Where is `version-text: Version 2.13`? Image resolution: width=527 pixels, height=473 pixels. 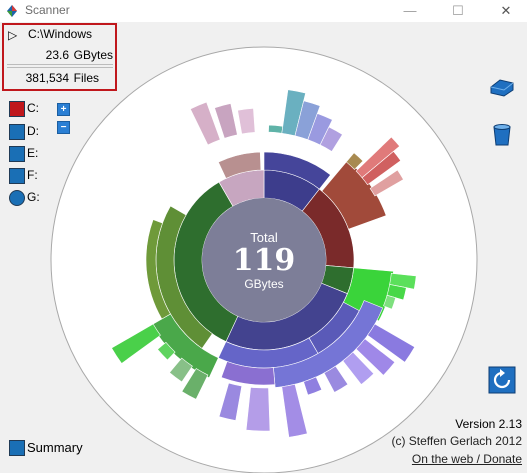
version-text: Version 2.13 is located at coordinates (488, 424).